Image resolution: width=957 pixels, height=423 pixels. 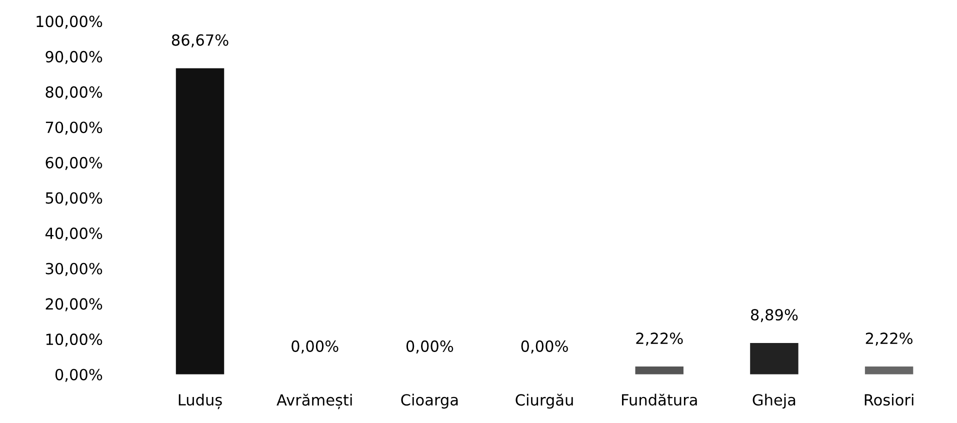 What do you see at coordinates (74, 305) in the screenshot?
I see `y-tick-label: 20,00%` at bounding box center [74, 305].